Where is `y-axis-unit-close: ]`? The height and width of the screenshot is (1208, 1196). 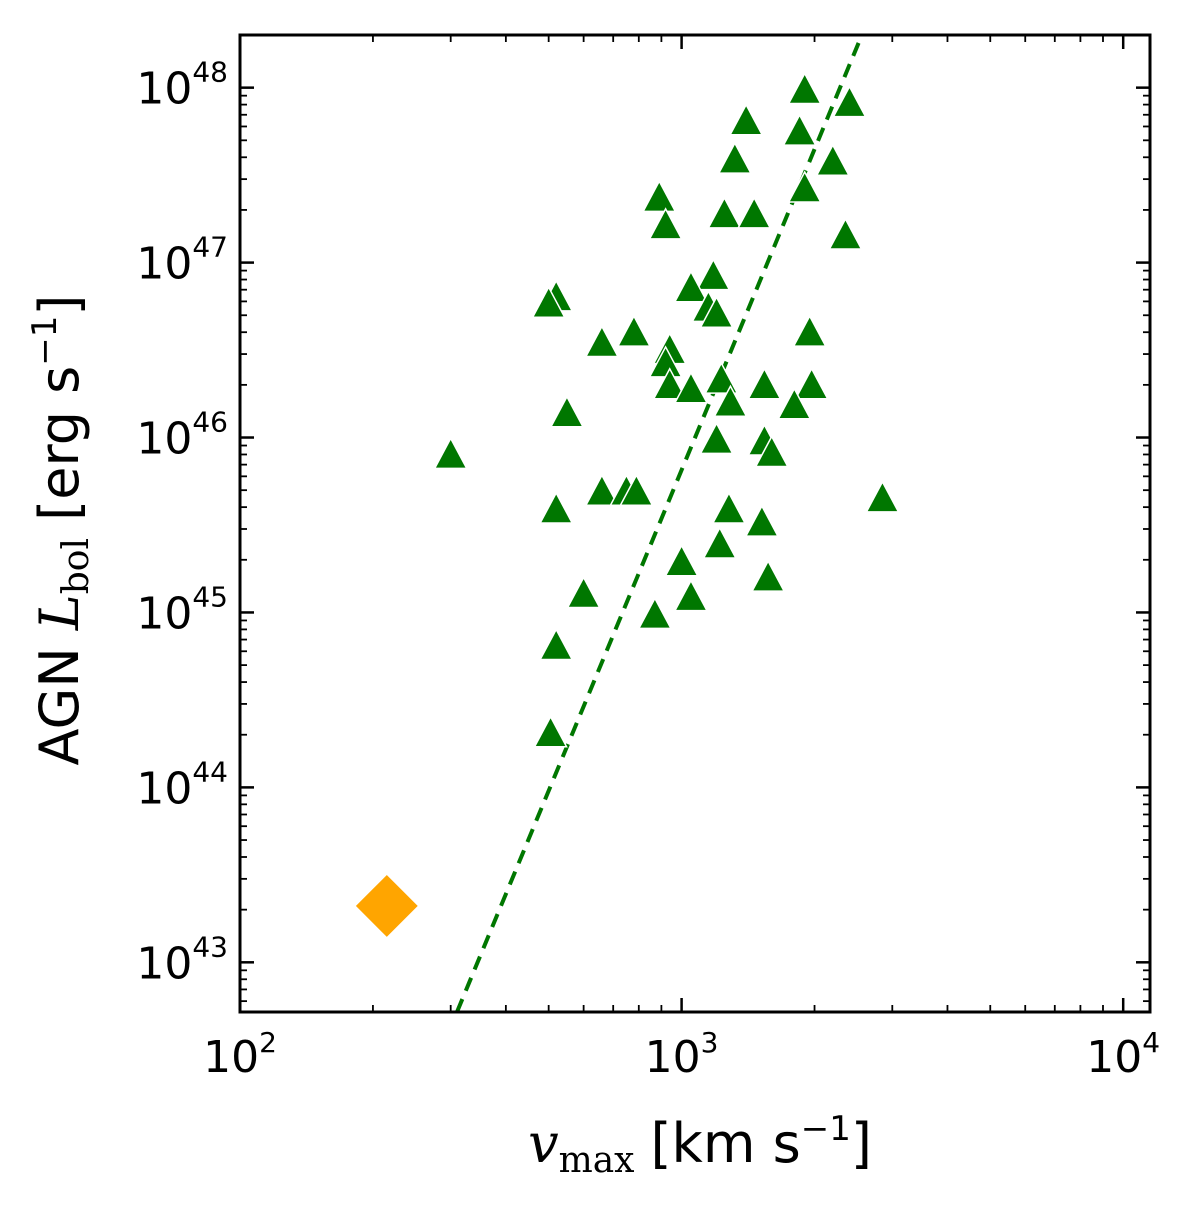 y-axis-unit-close: ] is located at coordinates (59, 305).